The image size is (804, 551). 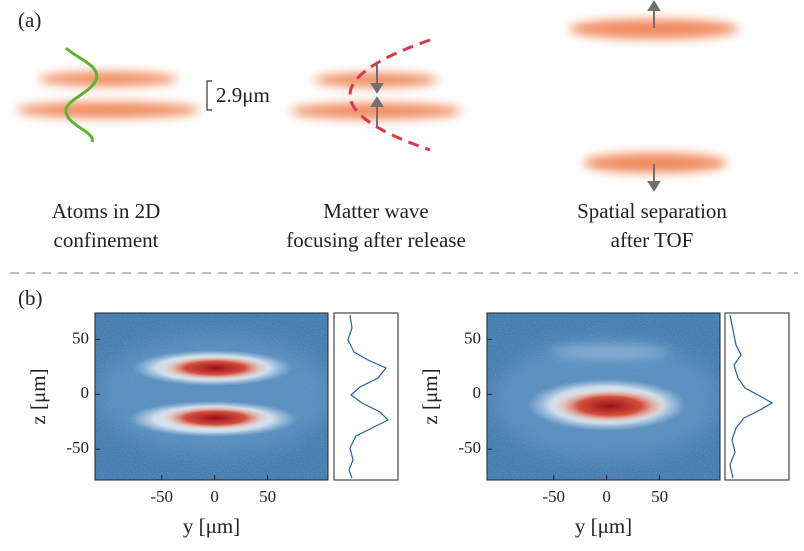 I want to click on caption-line: confinement, so click(x=106, y=240).